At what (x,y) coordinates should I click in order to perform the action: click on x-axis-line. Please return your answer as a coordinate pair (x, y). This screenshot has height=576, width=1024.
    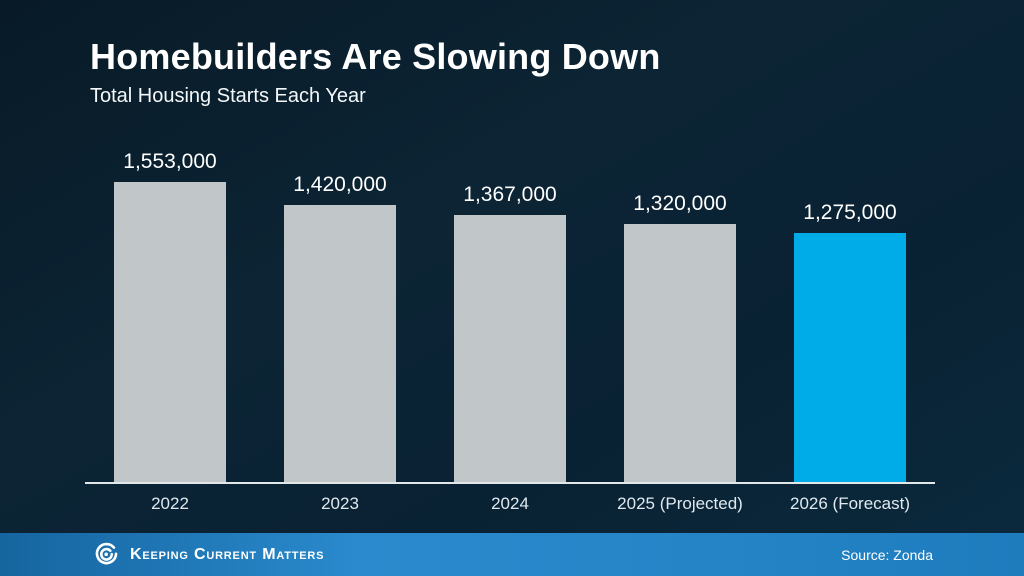
    Looking at the image, I should click on (510, 483).